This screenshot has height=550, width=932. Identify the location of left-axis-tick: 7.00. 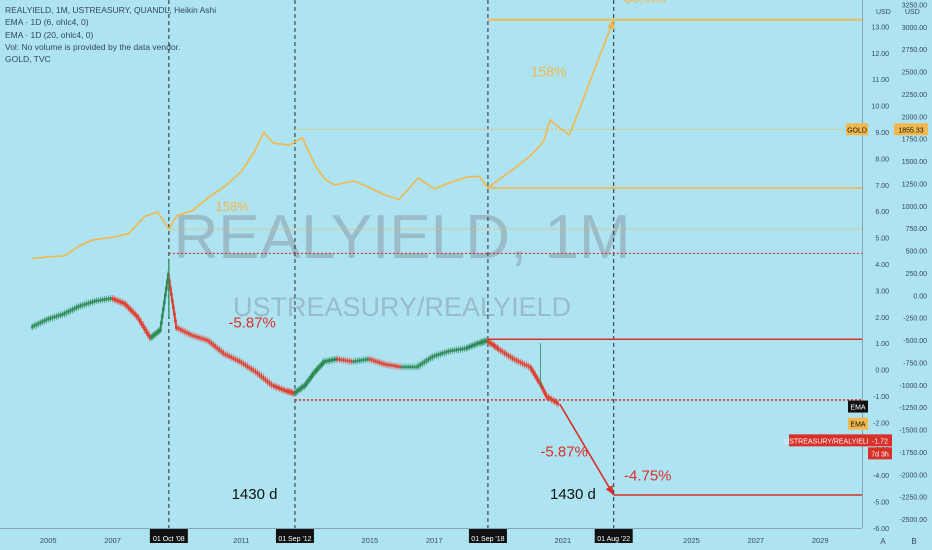
(882, 186).